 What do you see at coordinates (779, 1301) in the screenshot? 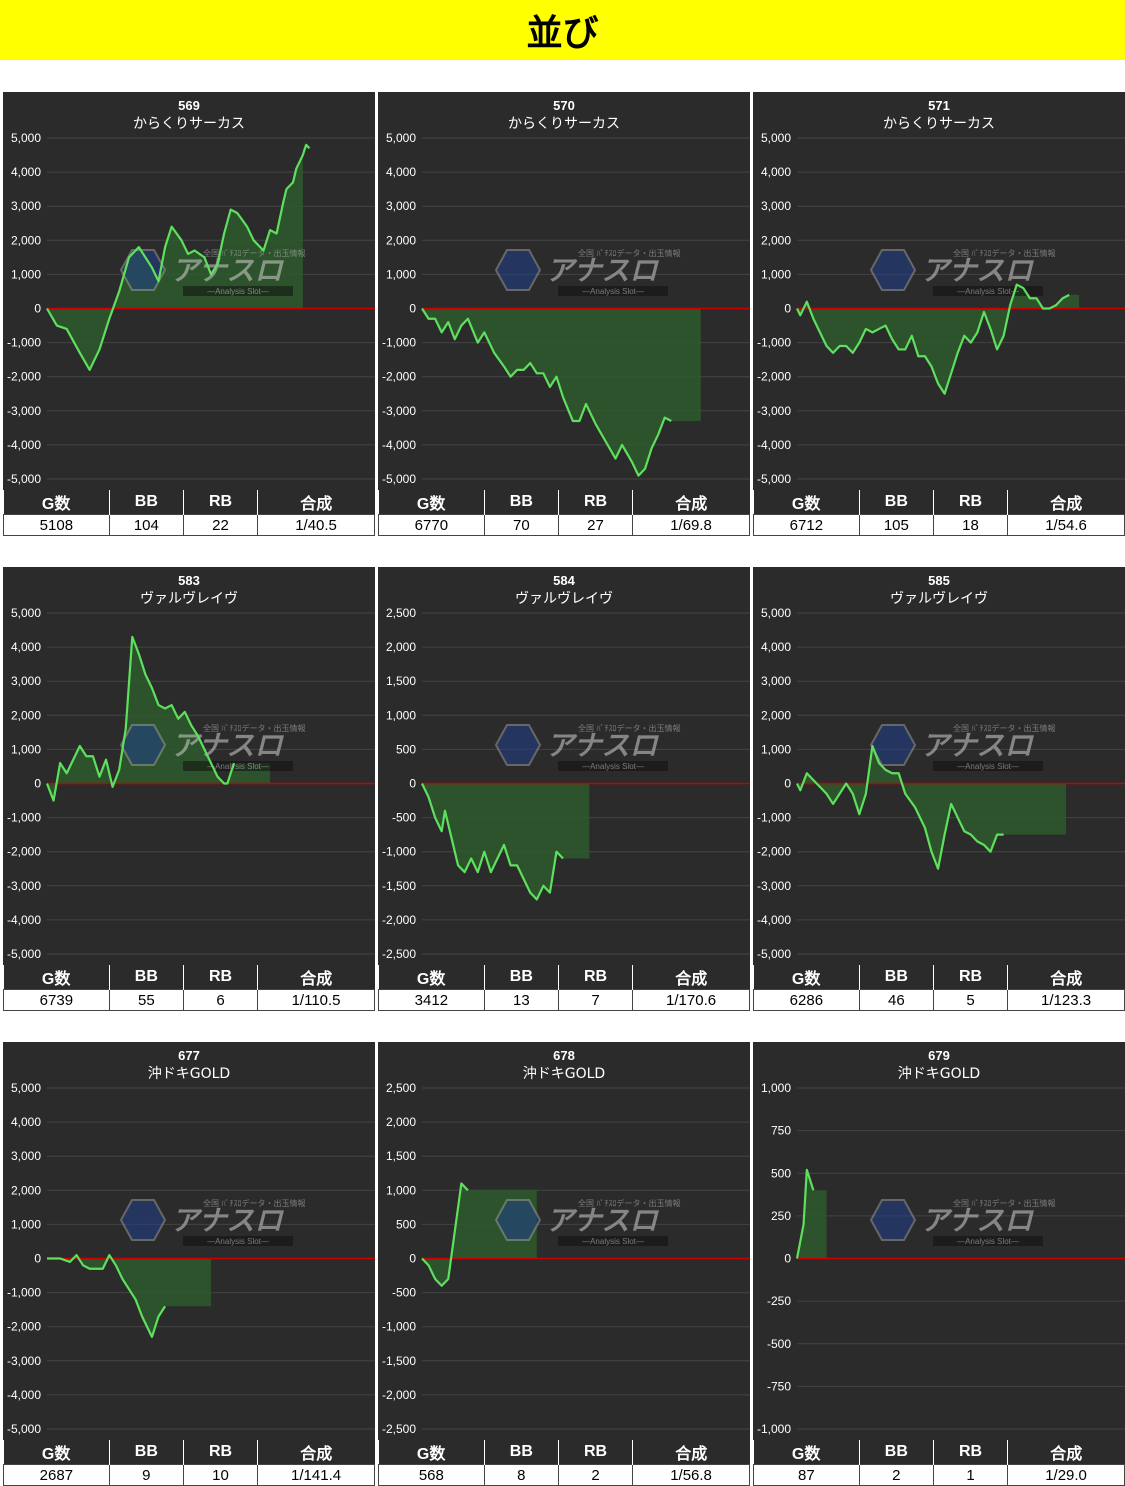
I see `y-tick-label: -250` at bounding box center [779, 1301].